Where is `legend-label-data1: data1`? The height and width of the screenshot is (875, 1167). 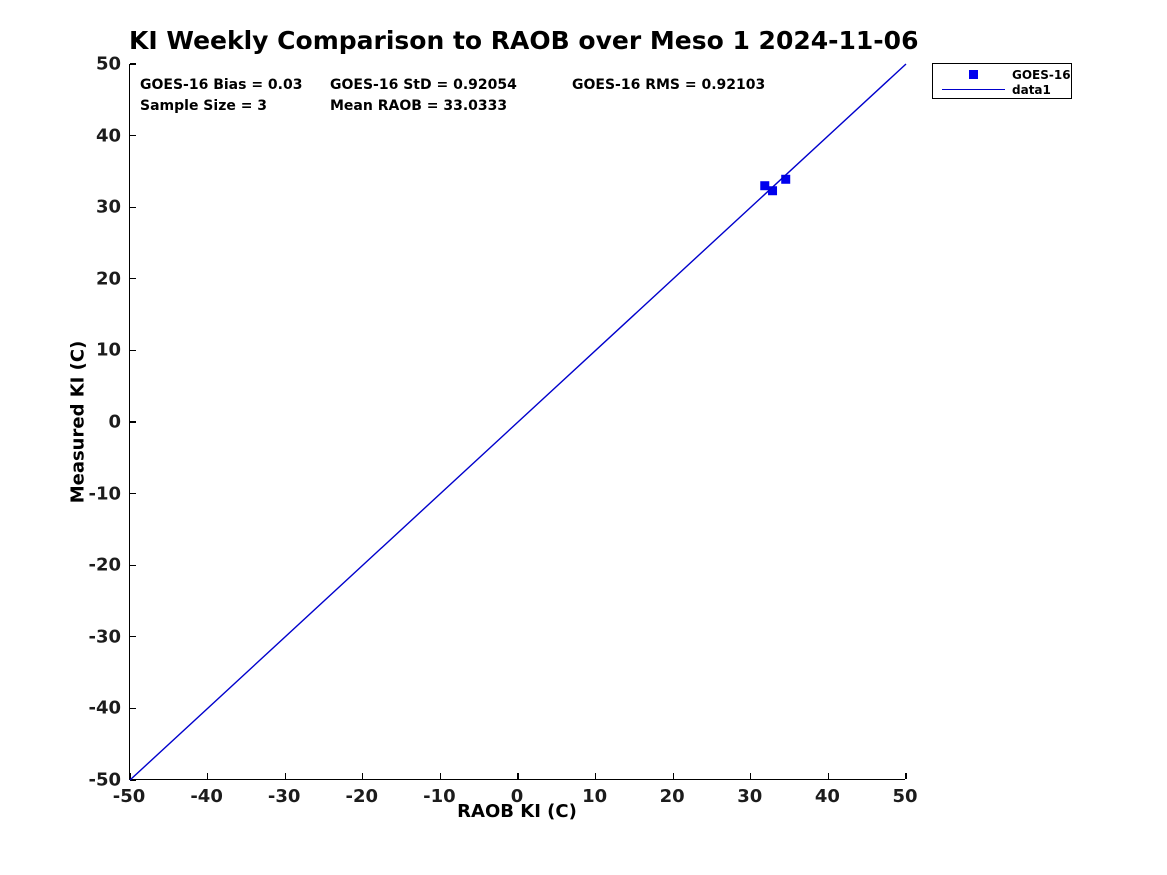 legend-label-data1: data1 is located at coordinates (1031, 89).